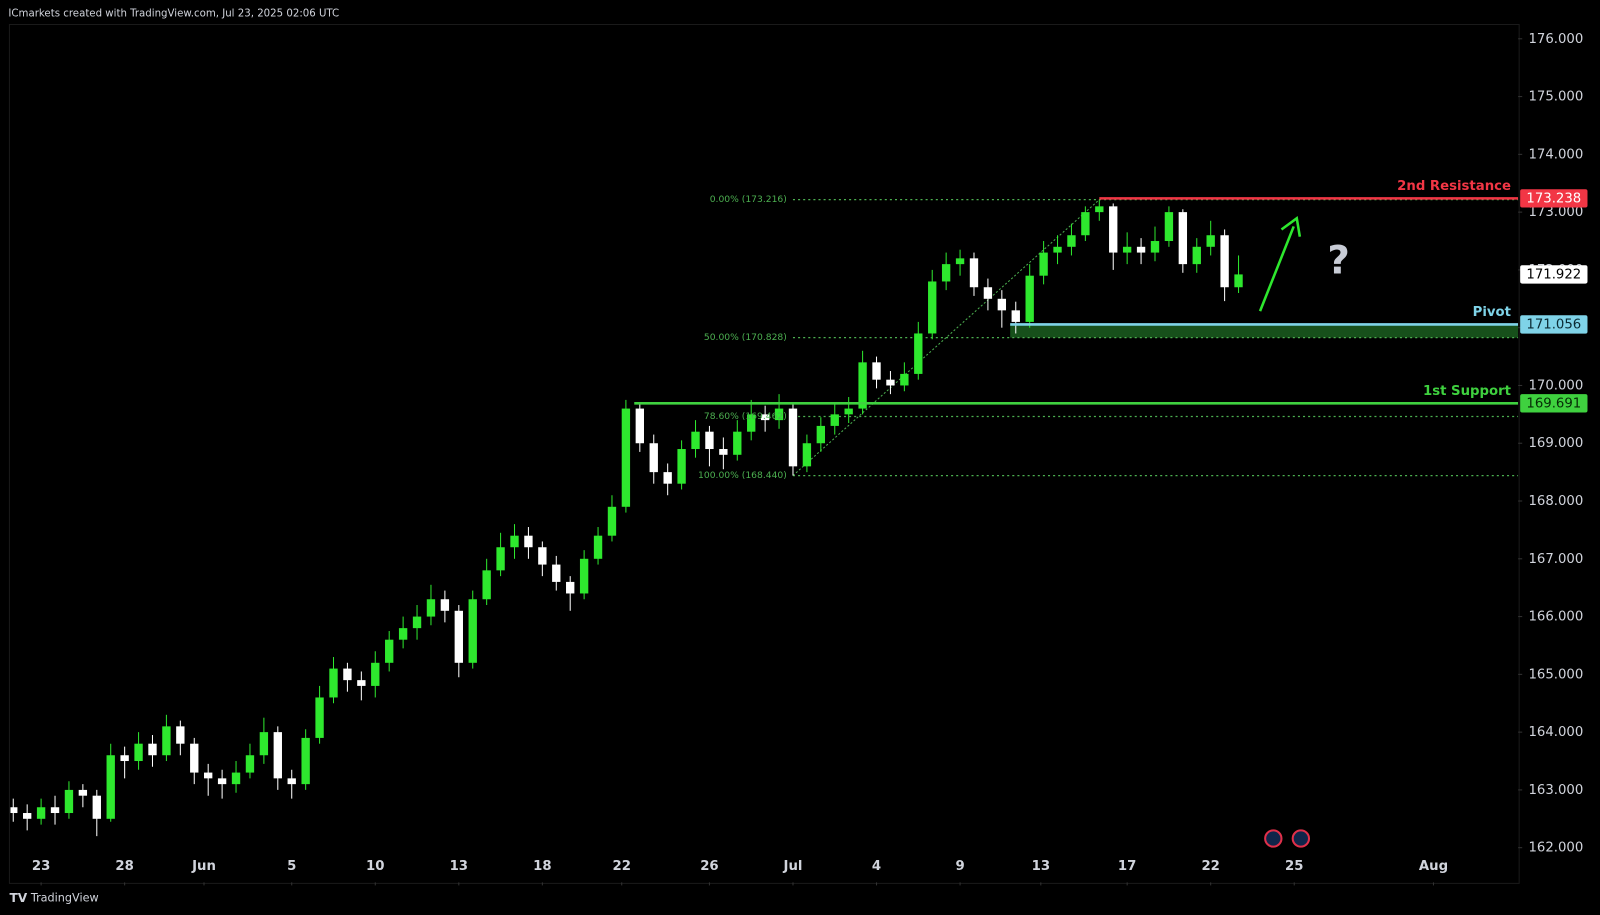 The width and height of the screenshot is (1600, 915). Describe the element at coordinates (709, 866) in the screenshot. I see `x-tick-label: 26` at that location.